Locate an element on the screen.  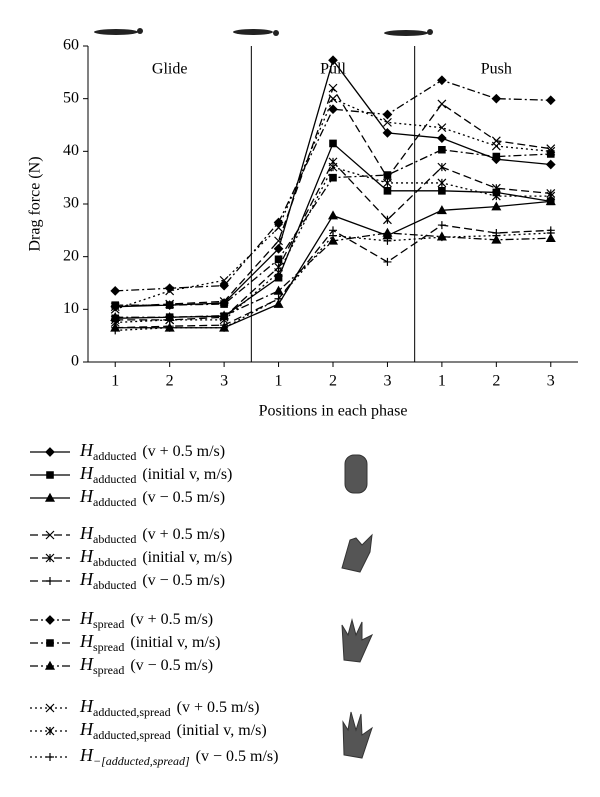
y-tick-label: 30 is located at coordinates (71, 203).